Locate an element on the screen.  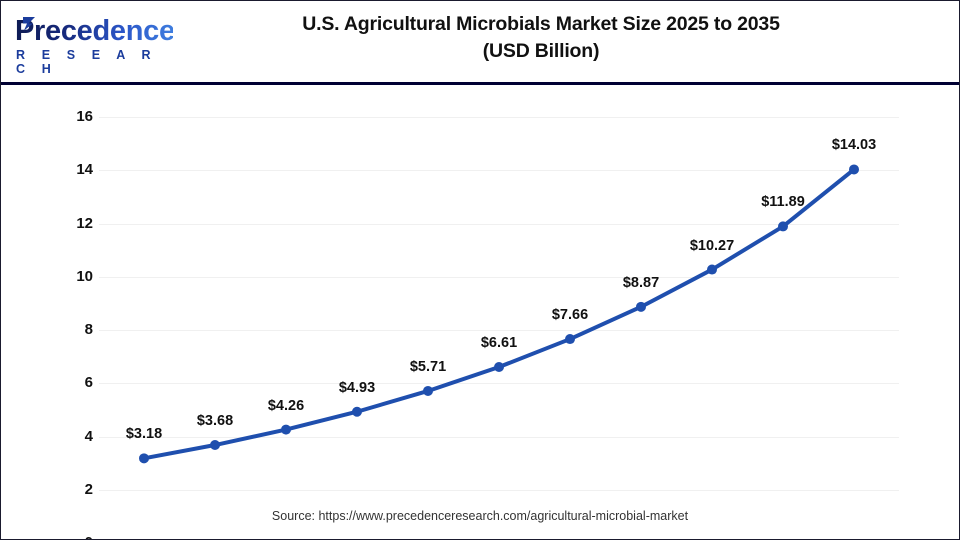
y-axis-tick-label: 10 is located at coordinates (84, 276).